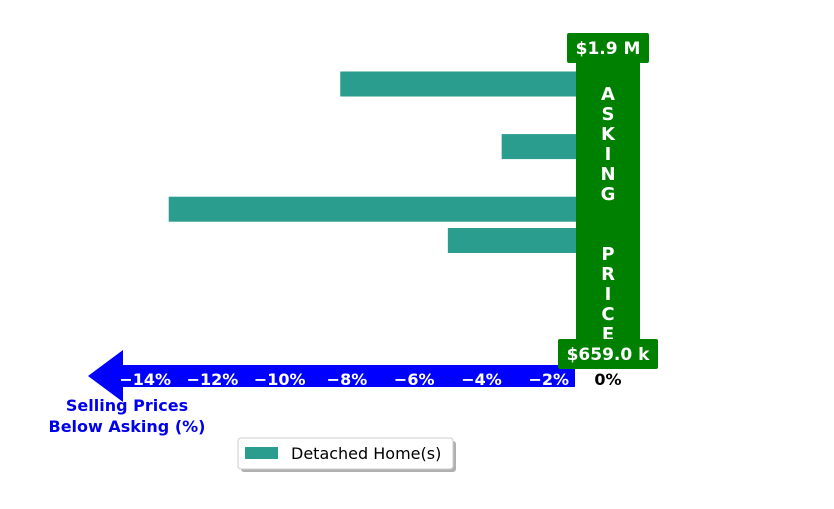 This screenshot has height=509, width=834. I want to click on bottom-price-badge, so click(608, 354).